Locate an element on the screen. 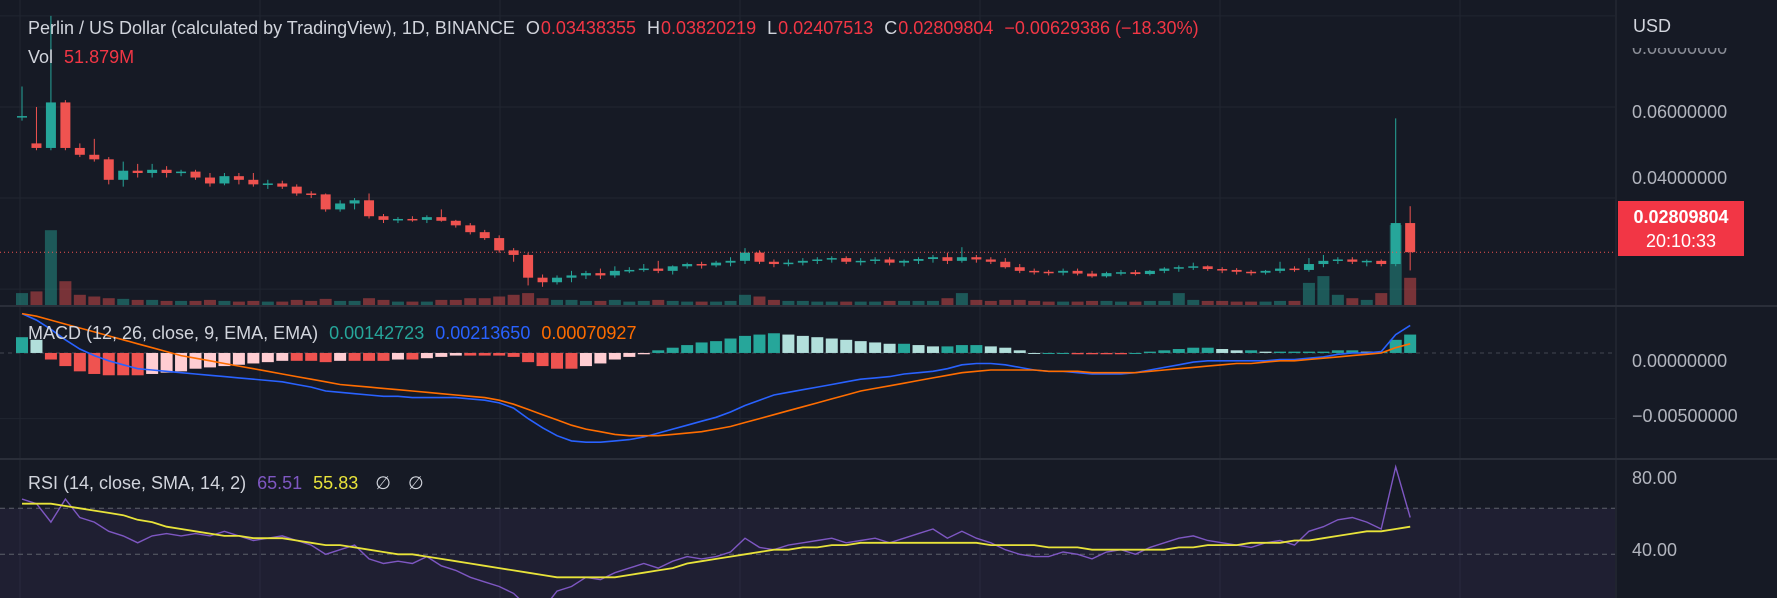 The image size is (1777, 598). macd-histogram is located at coordinates (716, 354).